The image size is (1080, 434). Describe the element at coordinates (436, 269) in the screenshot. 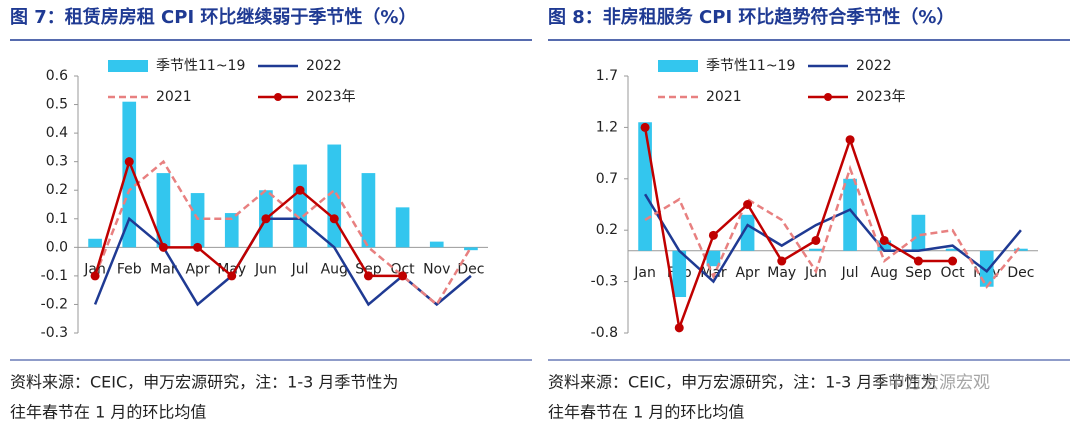

I see `x-tick-label: Nov` at that location.